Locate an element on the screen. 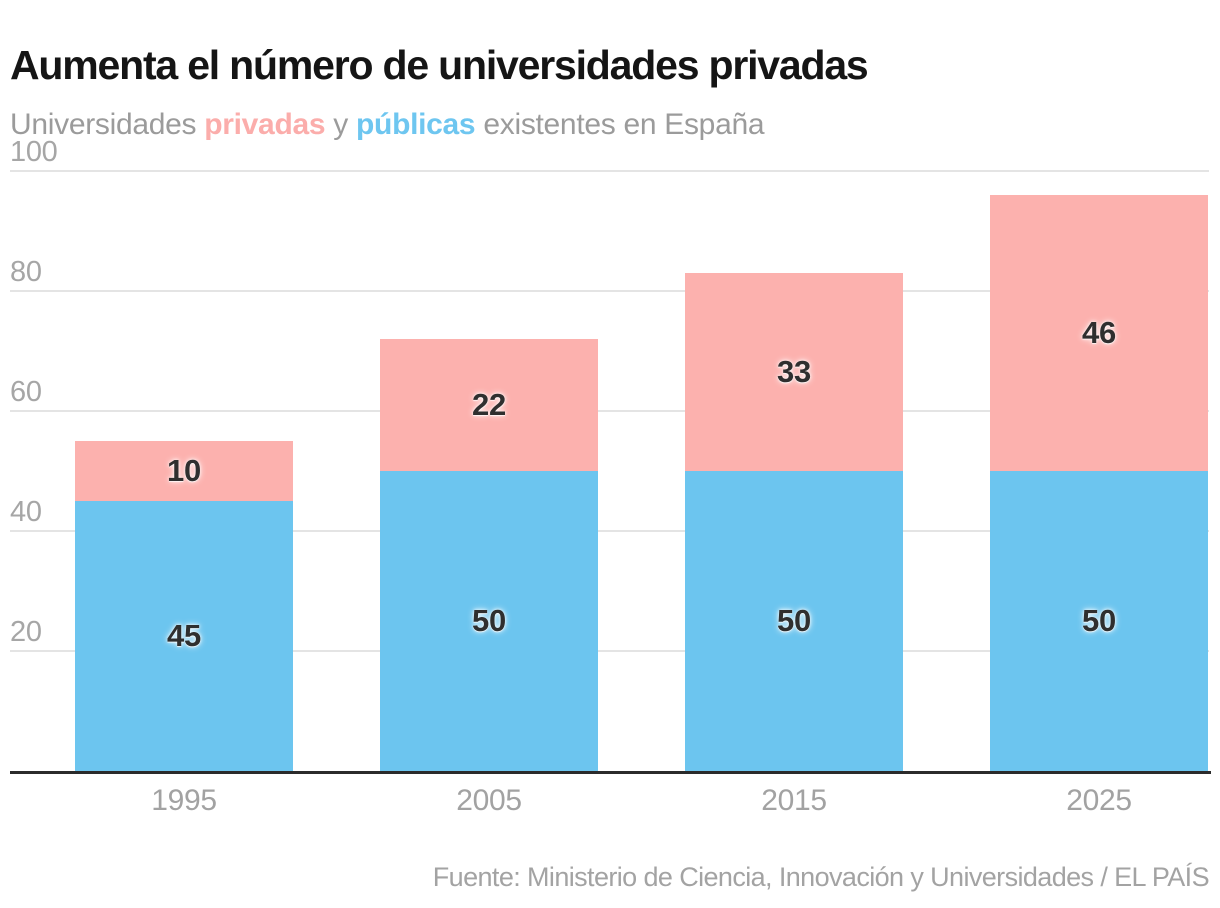 Image resolution: width=1220 pixels, height=908 pixels. bar-value-privadas-2025: 46 is located at coordinates (1099, 332).